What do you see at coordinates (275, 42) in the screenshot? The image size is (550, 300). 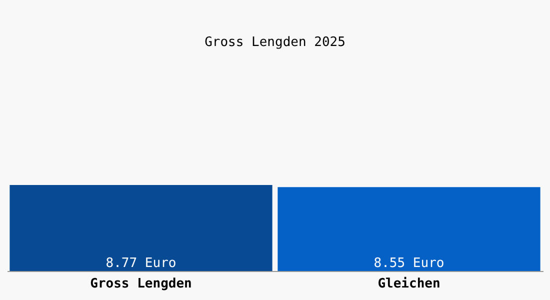 I see `chart-title: Gross Lengden 2025` at bounding box center [275, 42].